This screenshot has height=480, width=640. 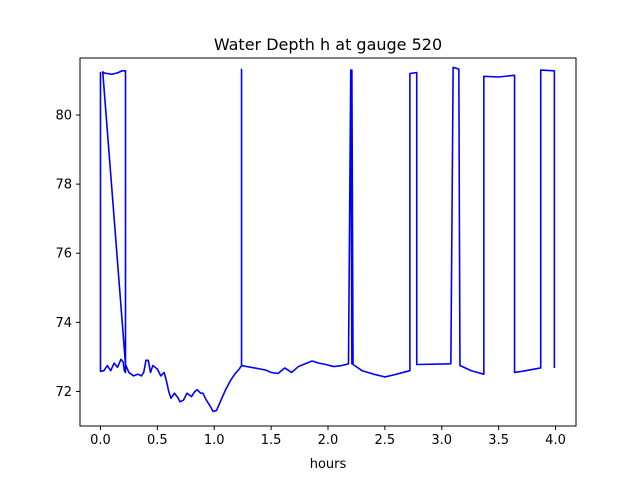 I want to click on y-axis: 72 74 76 78 80, so click(x=67, y=254).